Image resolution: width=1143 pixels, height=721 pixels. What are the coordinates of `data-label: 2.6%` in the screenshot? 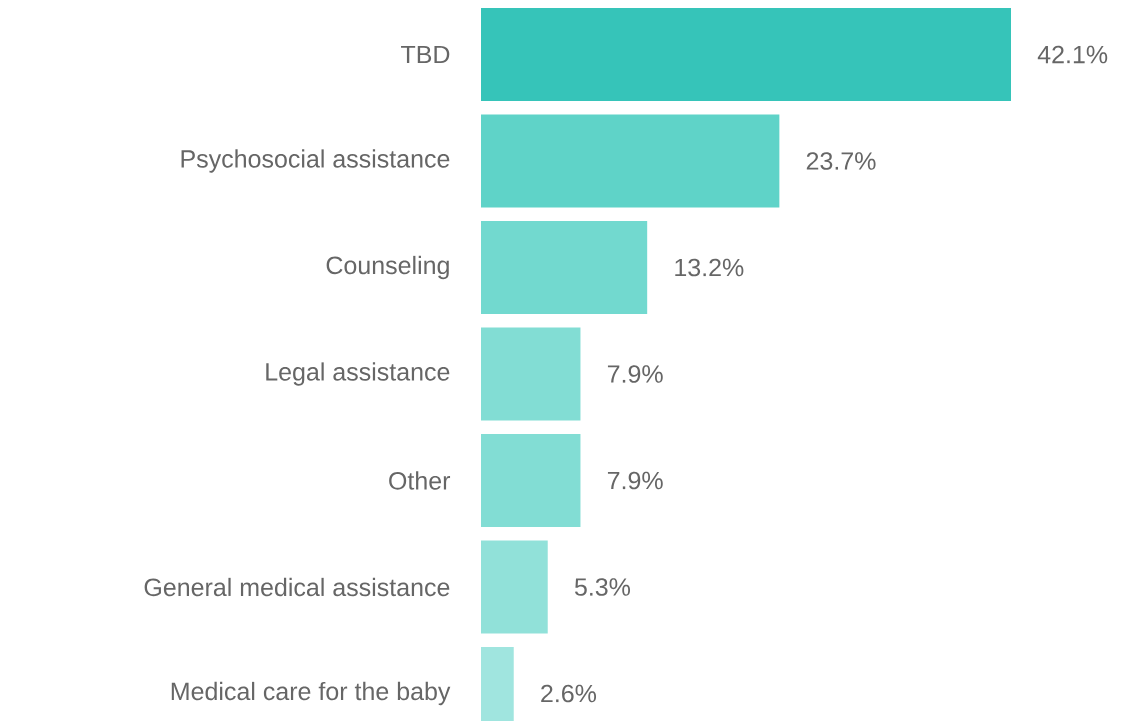 It's located at (569, 693).